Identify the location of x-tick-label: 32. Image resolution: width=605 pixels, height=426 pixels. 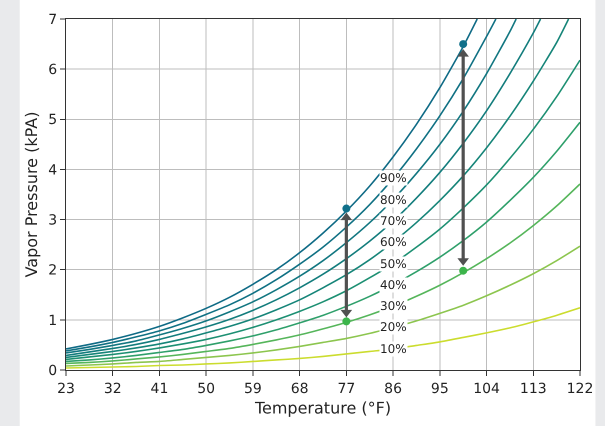
(113, 388).